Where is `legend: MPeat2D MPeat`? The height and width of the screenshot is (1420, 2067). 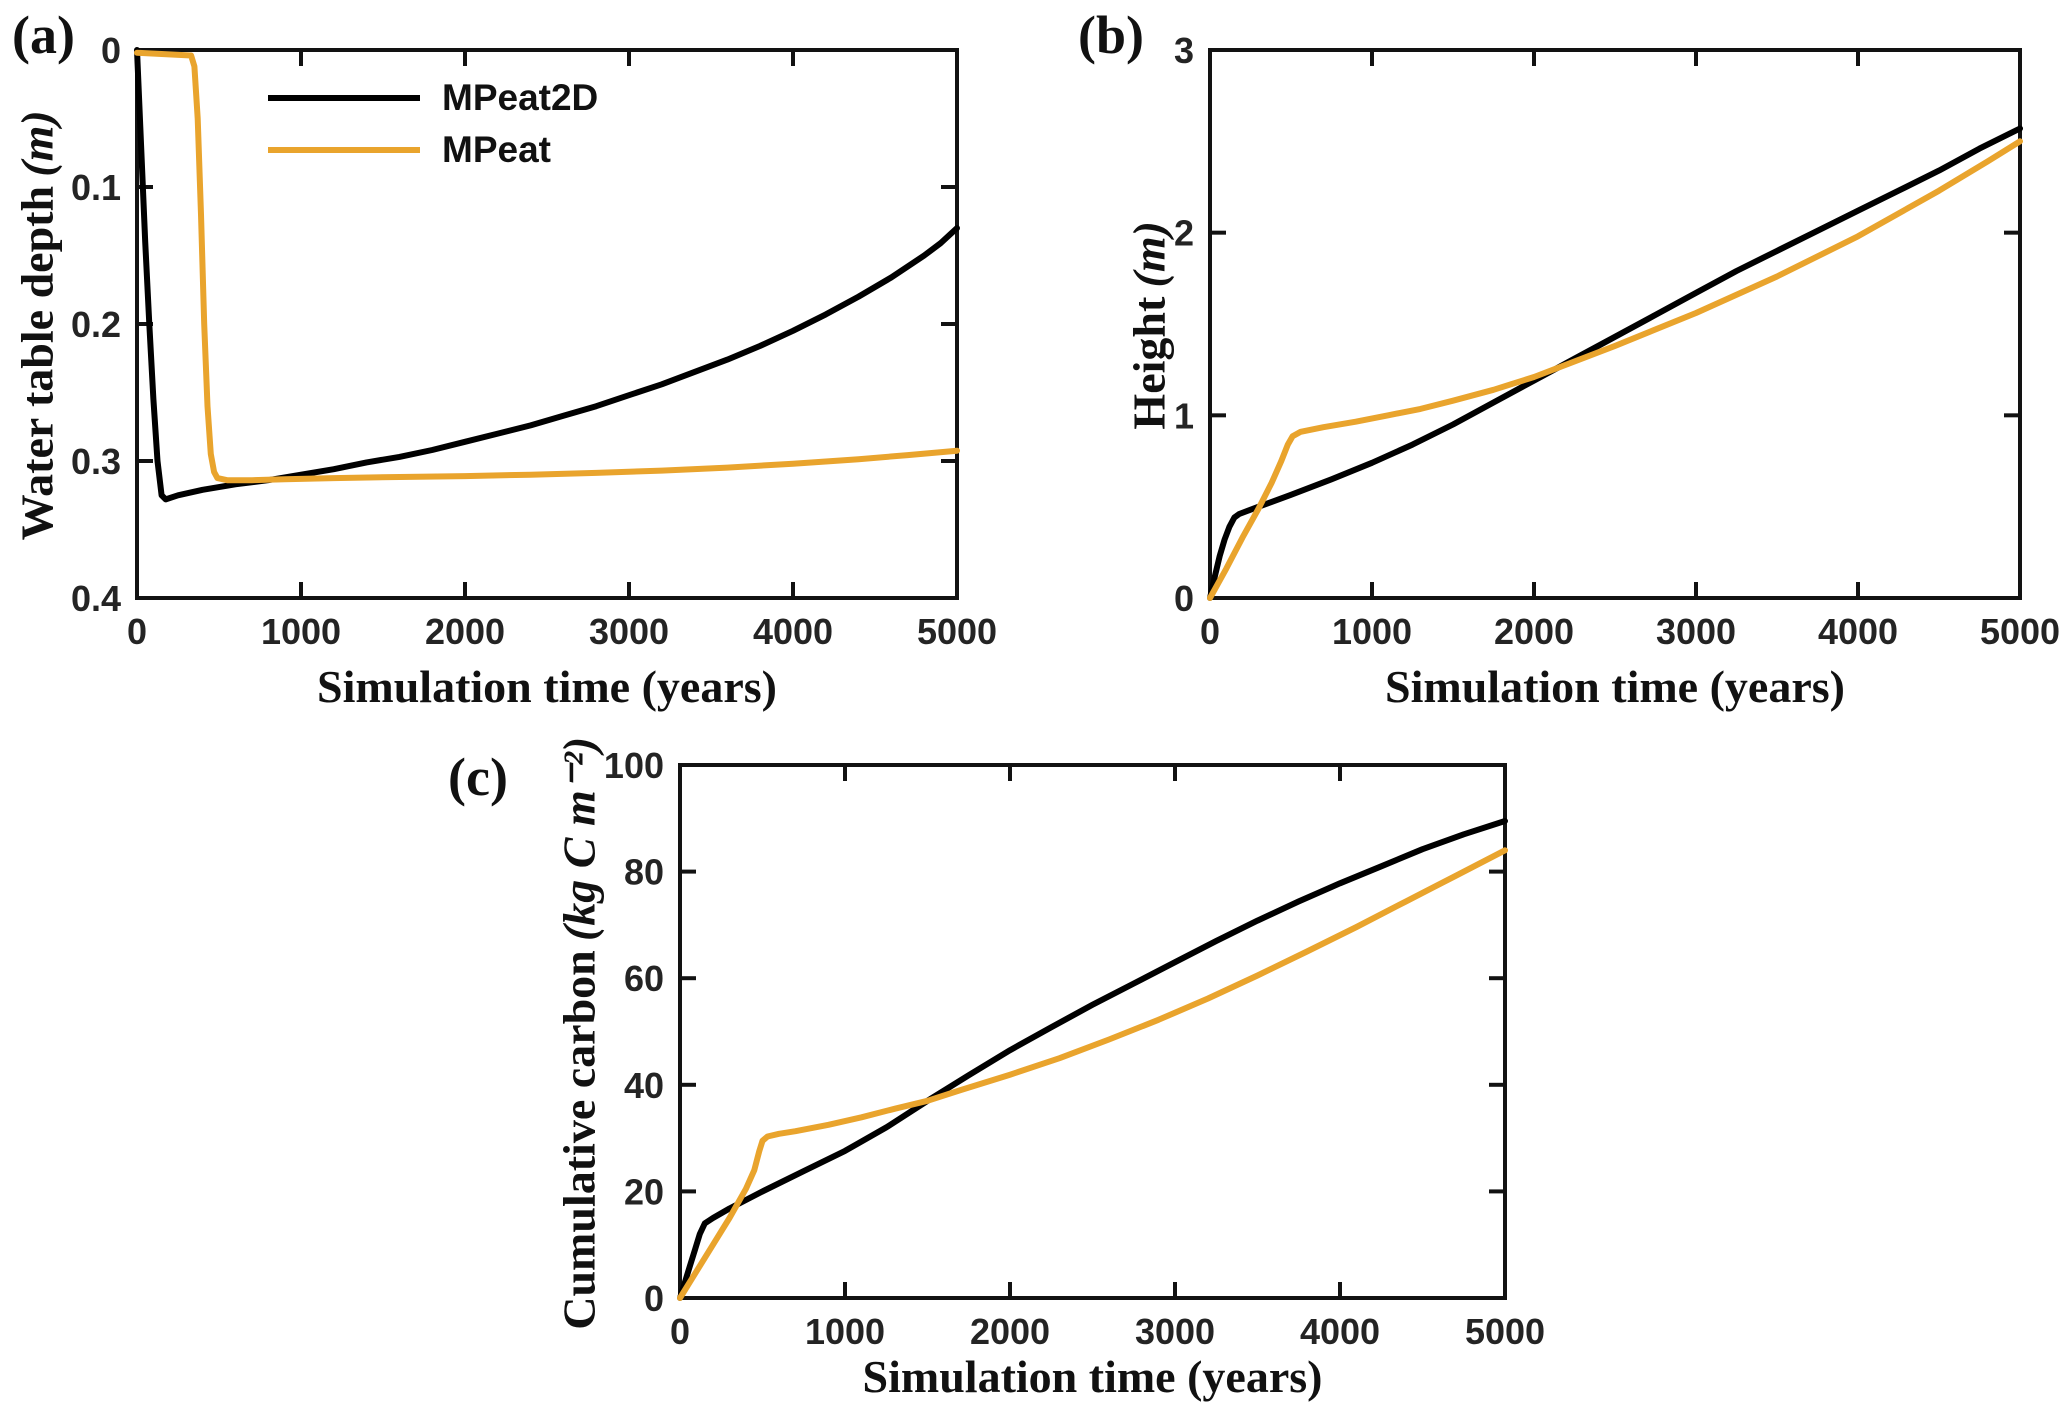
legend: MPeat2D MPeat is located at coordinates (433, 124).